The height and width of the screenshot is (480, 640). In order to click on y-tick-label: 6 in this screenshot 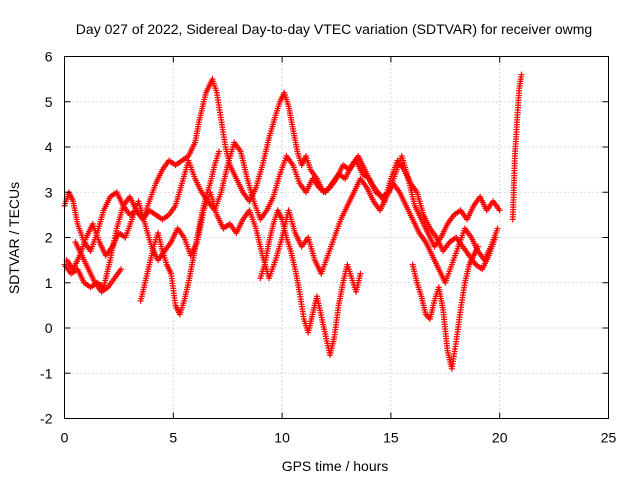, I will do `click(49, 57)`.